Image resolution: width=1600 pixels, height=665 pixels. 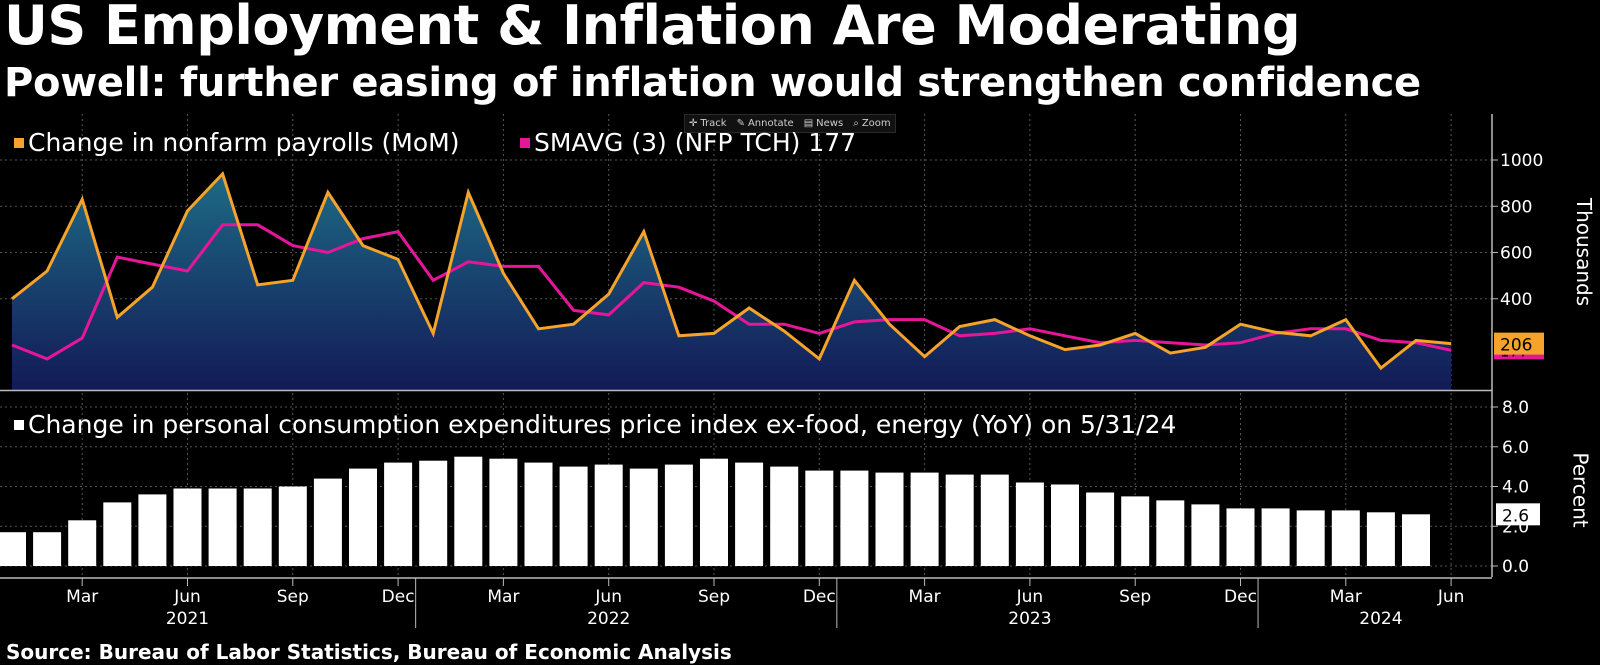 I want to click on pce-legend-swatch, so click(x=19, y=424).